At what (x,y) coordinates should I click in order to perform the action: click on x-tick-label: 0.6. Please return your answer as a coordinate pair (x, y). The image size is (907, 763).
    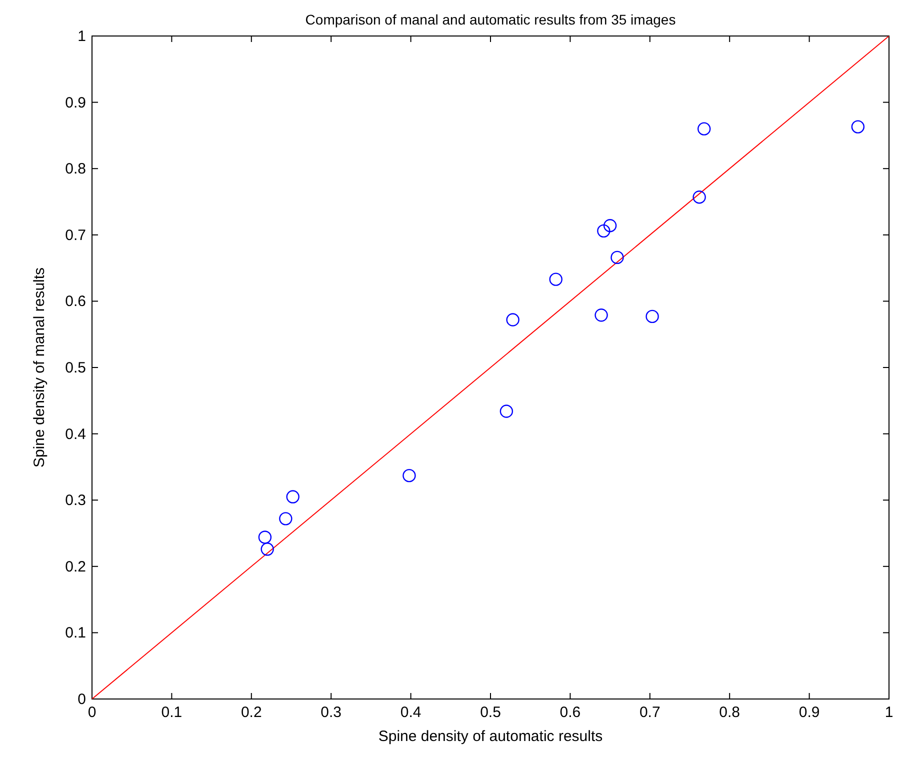
    Looking at the image, I should click on (570, 712).